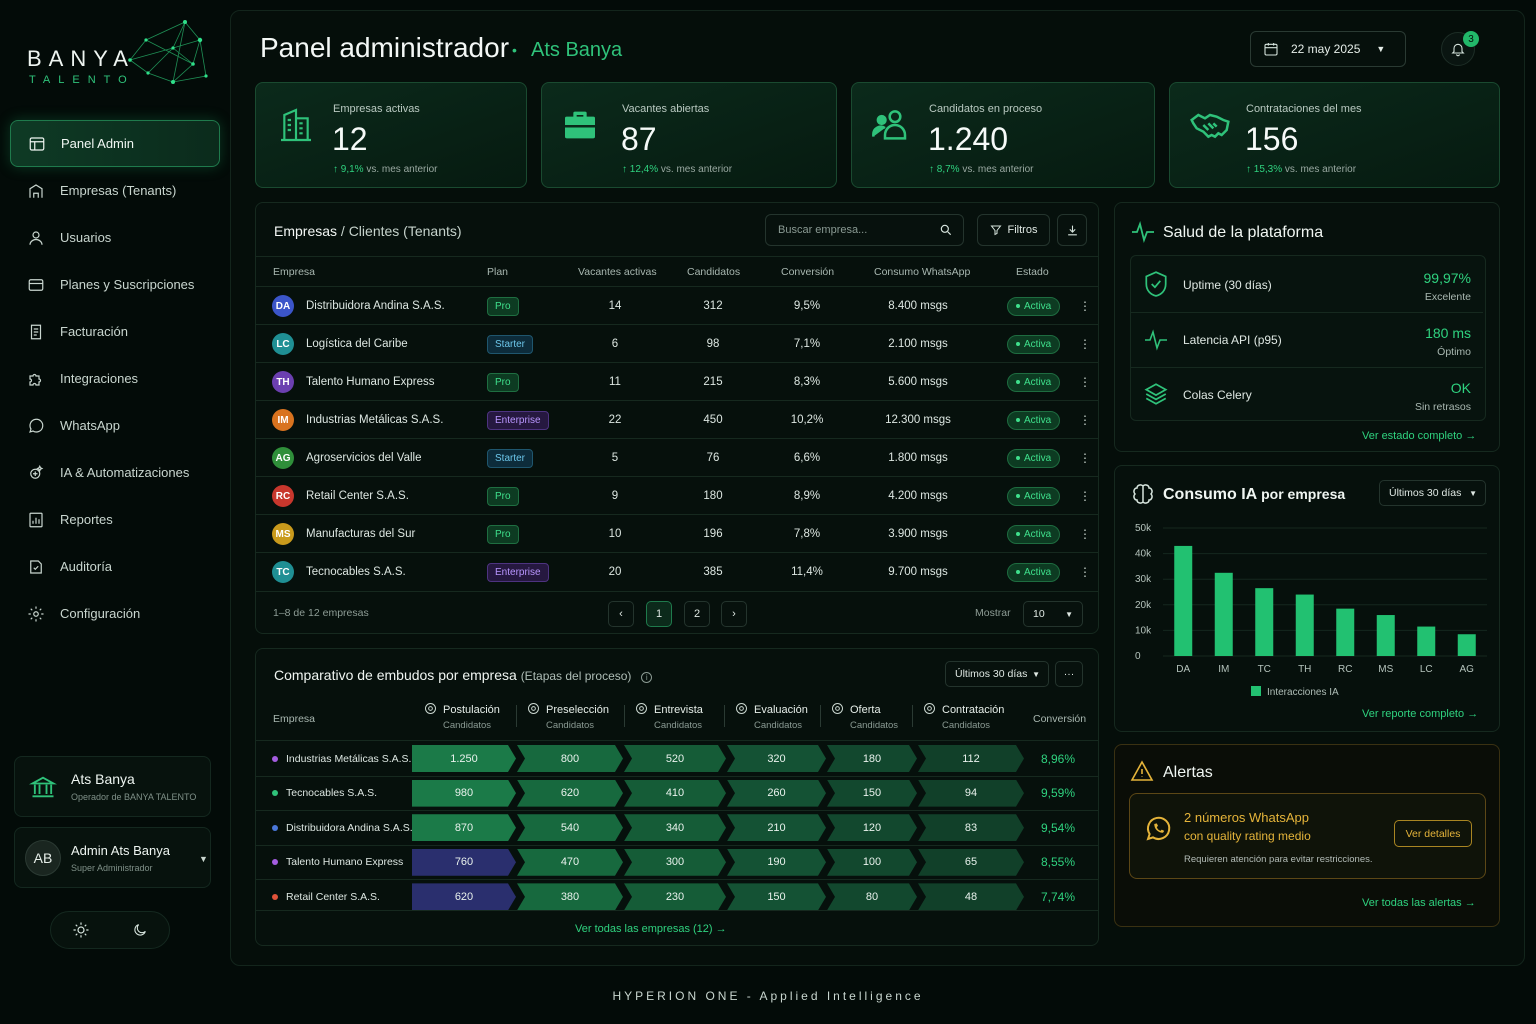 The height and width of the screenshot is (1024, 1536). Describe the element at coordinates (81, 930) in the screenshot. I see `sun-icon` at that location.